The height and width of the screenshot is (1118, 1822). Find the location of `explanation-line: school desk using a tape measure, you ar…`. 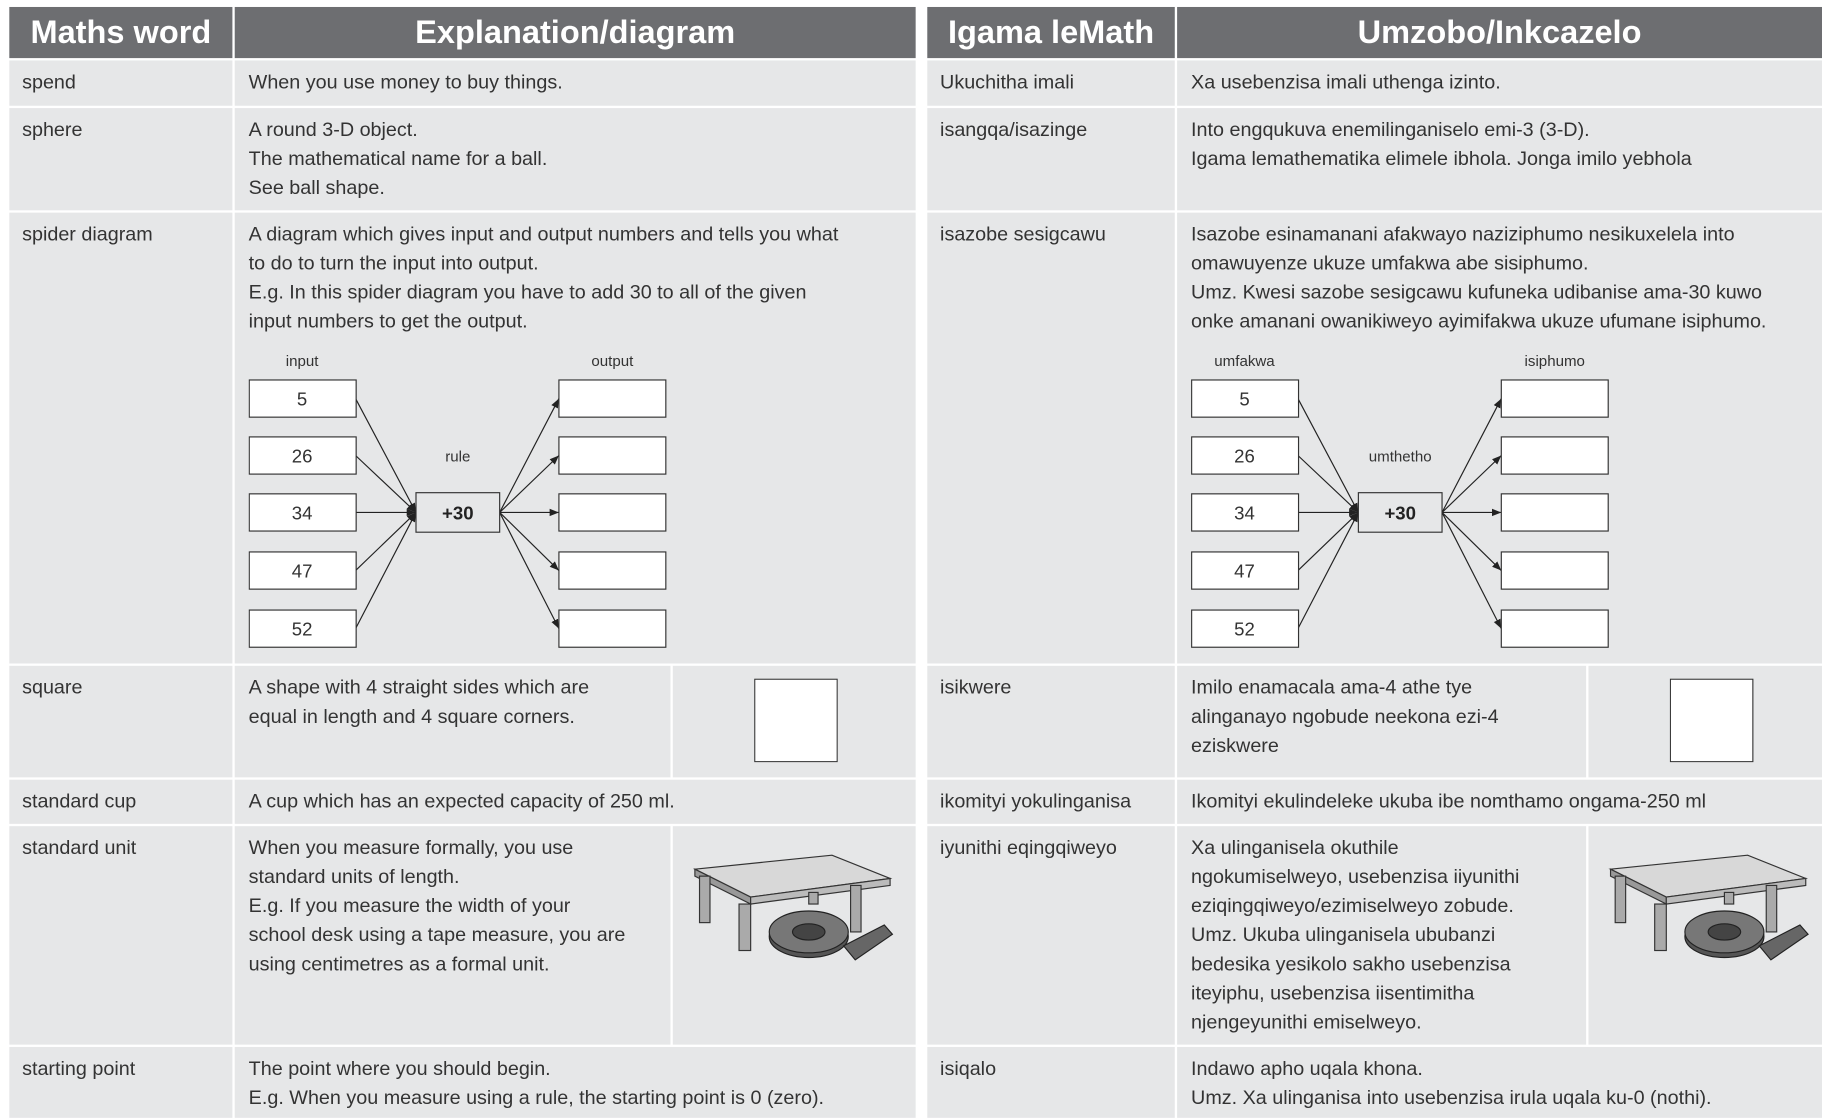

explanation-line: school desk using a tape measure, you ar… is located at coordinates (437, 934).